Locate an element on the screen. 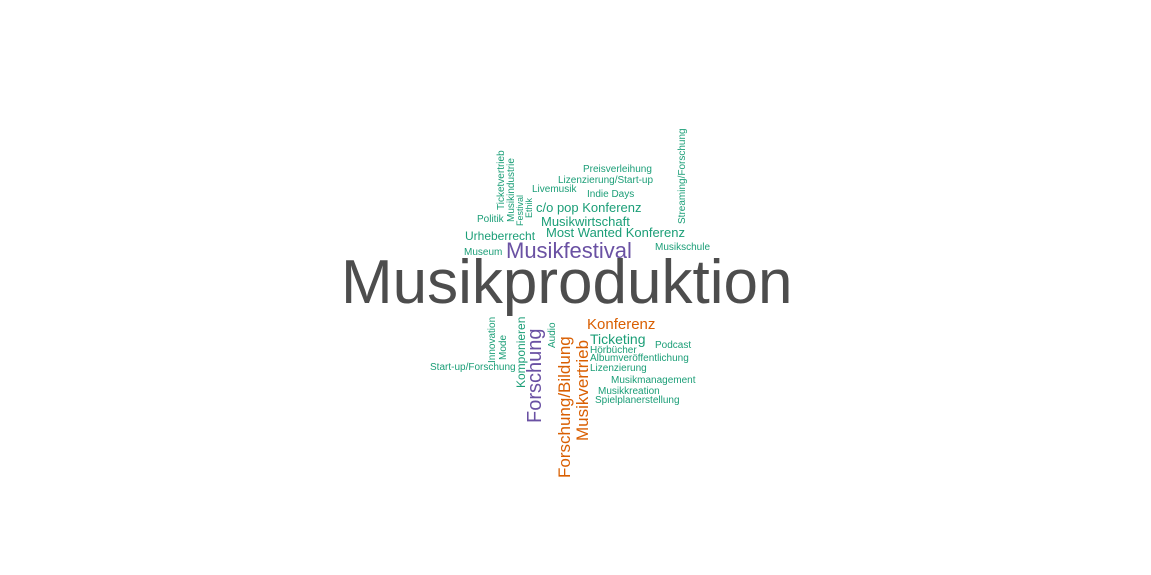  word-musikfestival: Musikfestival is located at coordinates (569, 250).